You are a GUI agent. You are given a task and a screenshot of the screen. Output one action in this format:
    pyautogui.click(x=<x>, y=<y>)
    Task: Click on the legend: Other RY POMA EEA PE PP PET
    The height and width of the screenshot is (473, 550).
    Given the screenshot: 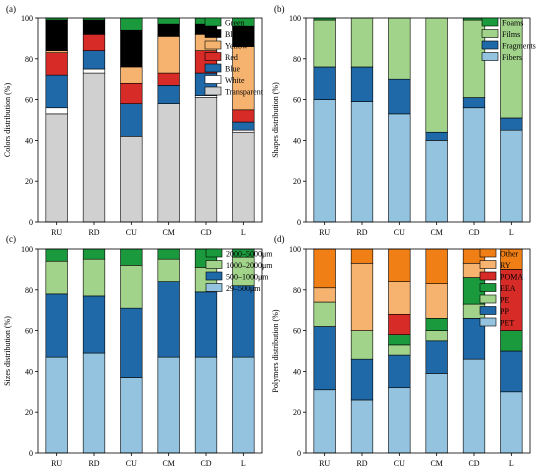 What is the action you would take?
    pyautogui.click(x=501, y=288)
    